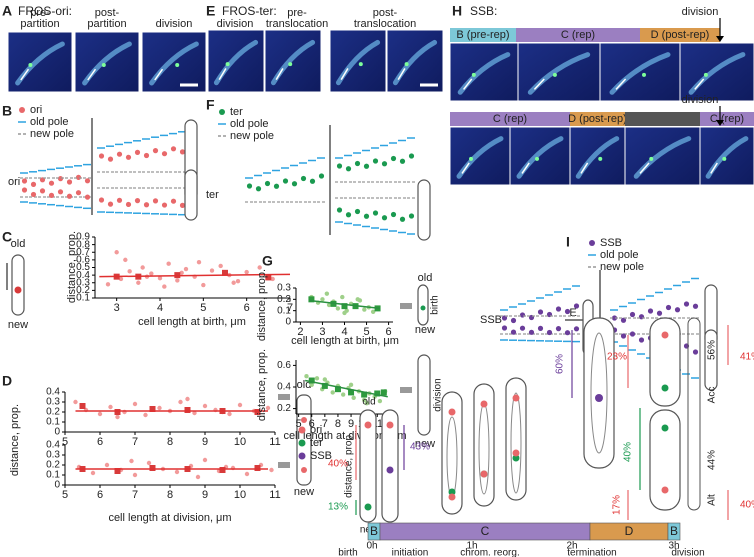 The width and height of the screenshot is (754, 557). I want to click on label: ter, so click(236, 112).